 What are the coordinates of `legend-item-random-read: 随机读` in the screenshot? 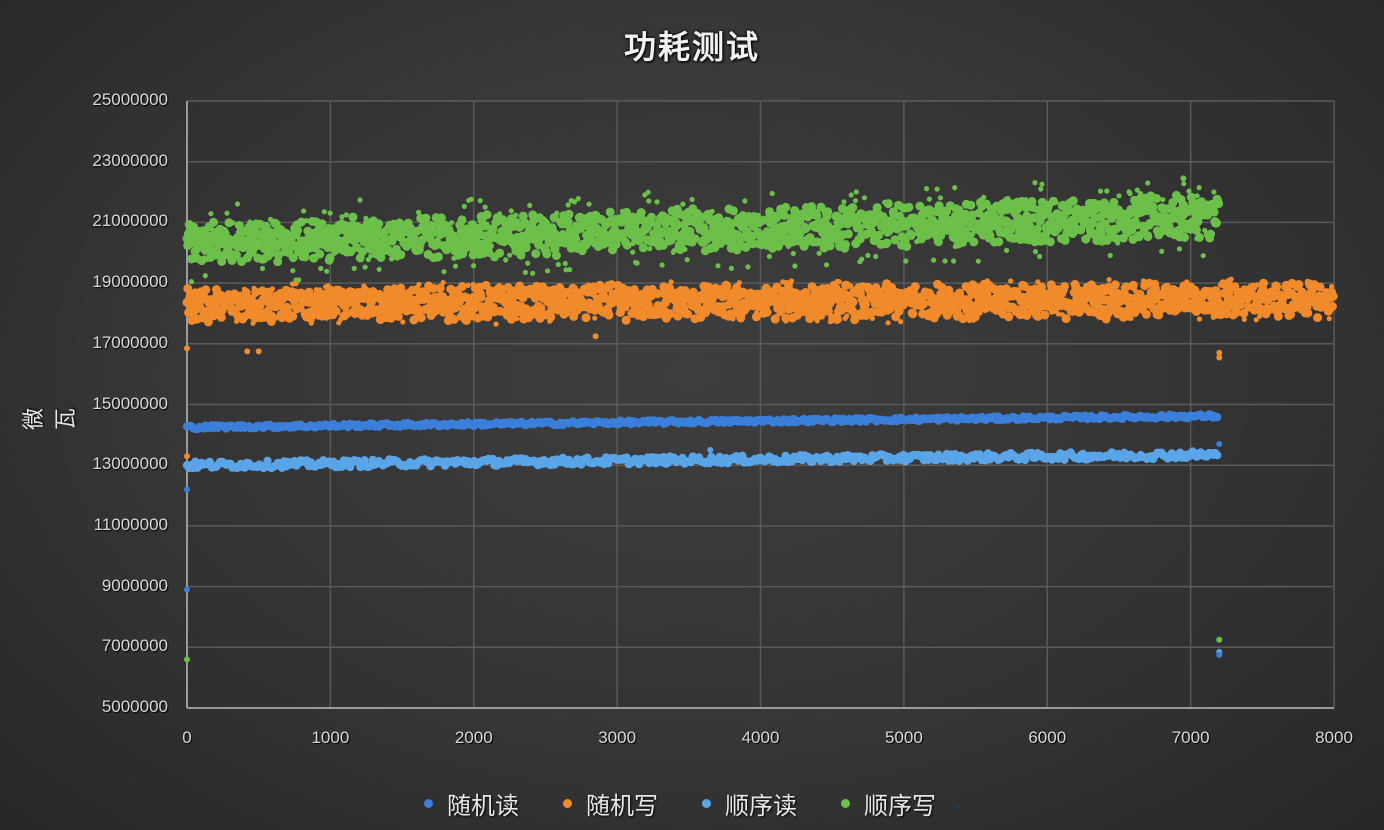 It's located at (471, 803).